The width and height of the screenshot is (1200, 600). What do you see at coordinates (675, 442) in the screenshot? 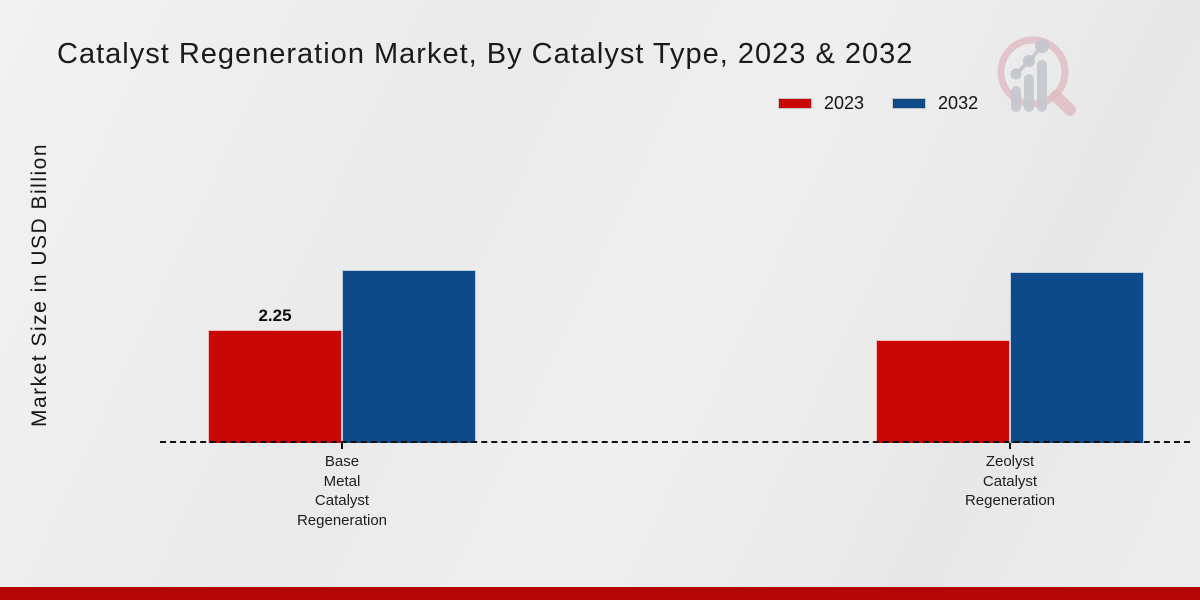
I see `zero-baseline` at bounding box center [675, 442].